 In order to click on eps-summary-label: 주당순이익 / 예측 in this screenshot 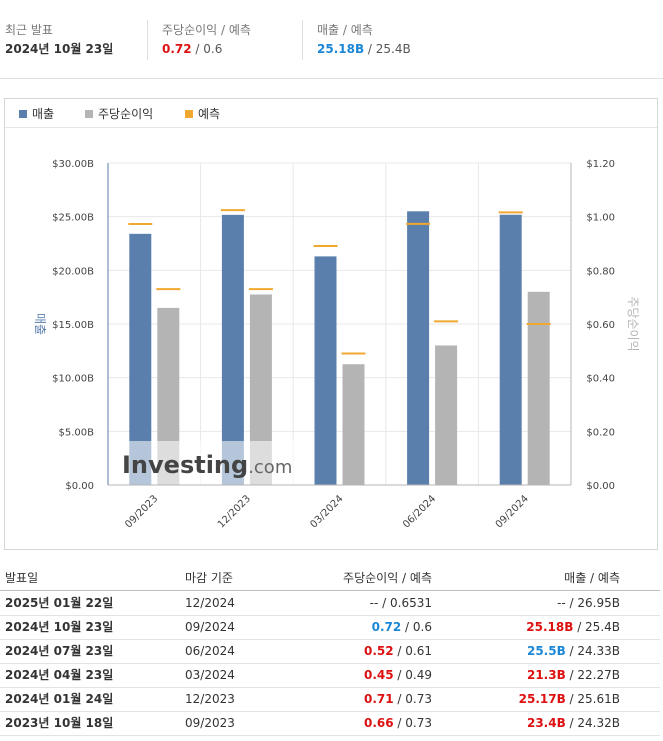, I will do `click(206, 30)`.